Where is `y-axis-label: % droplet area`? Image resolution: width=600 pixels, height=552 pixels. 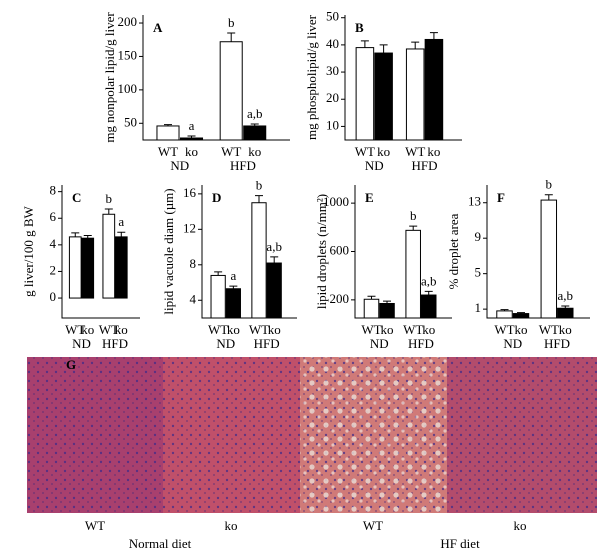 y-axis-label: % droplet area is located at coordinates (453, 251).